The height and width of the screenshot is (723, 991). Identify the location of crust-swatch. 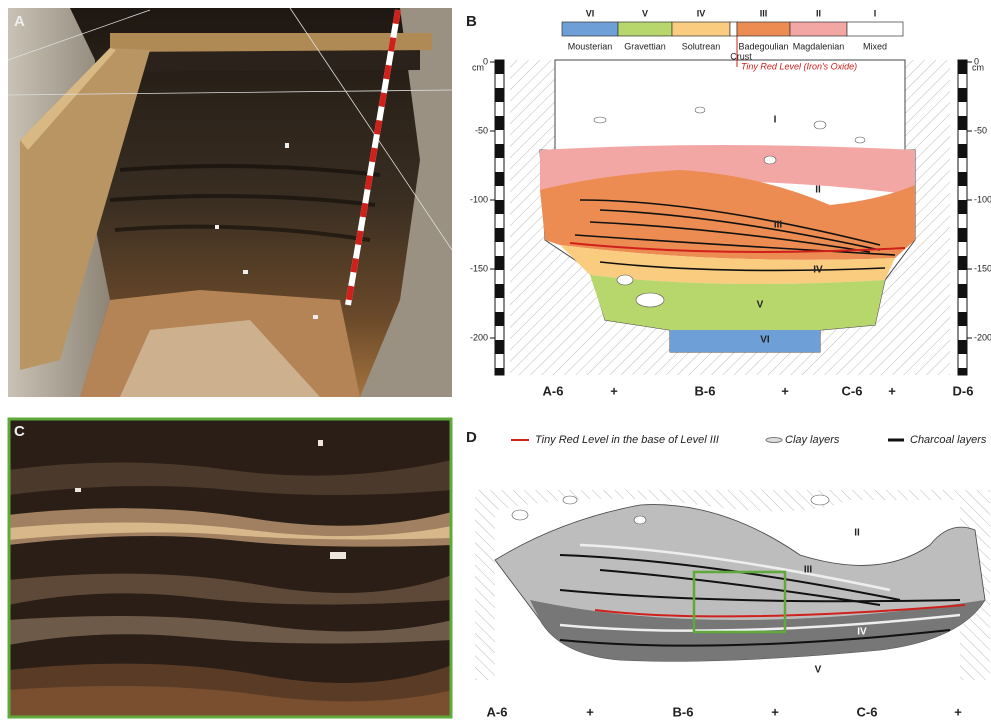
(733, 29).